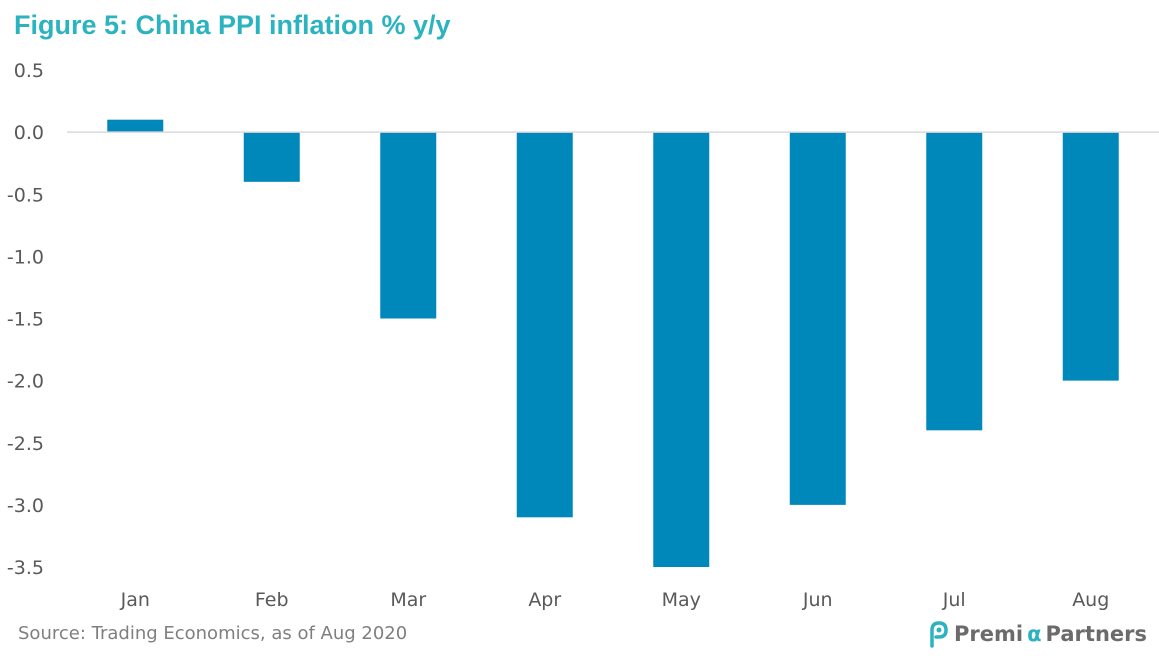  Describe the element at coordinates (25, 195) in the screenshot. I see `y-tick-label: -0.5` at that location.